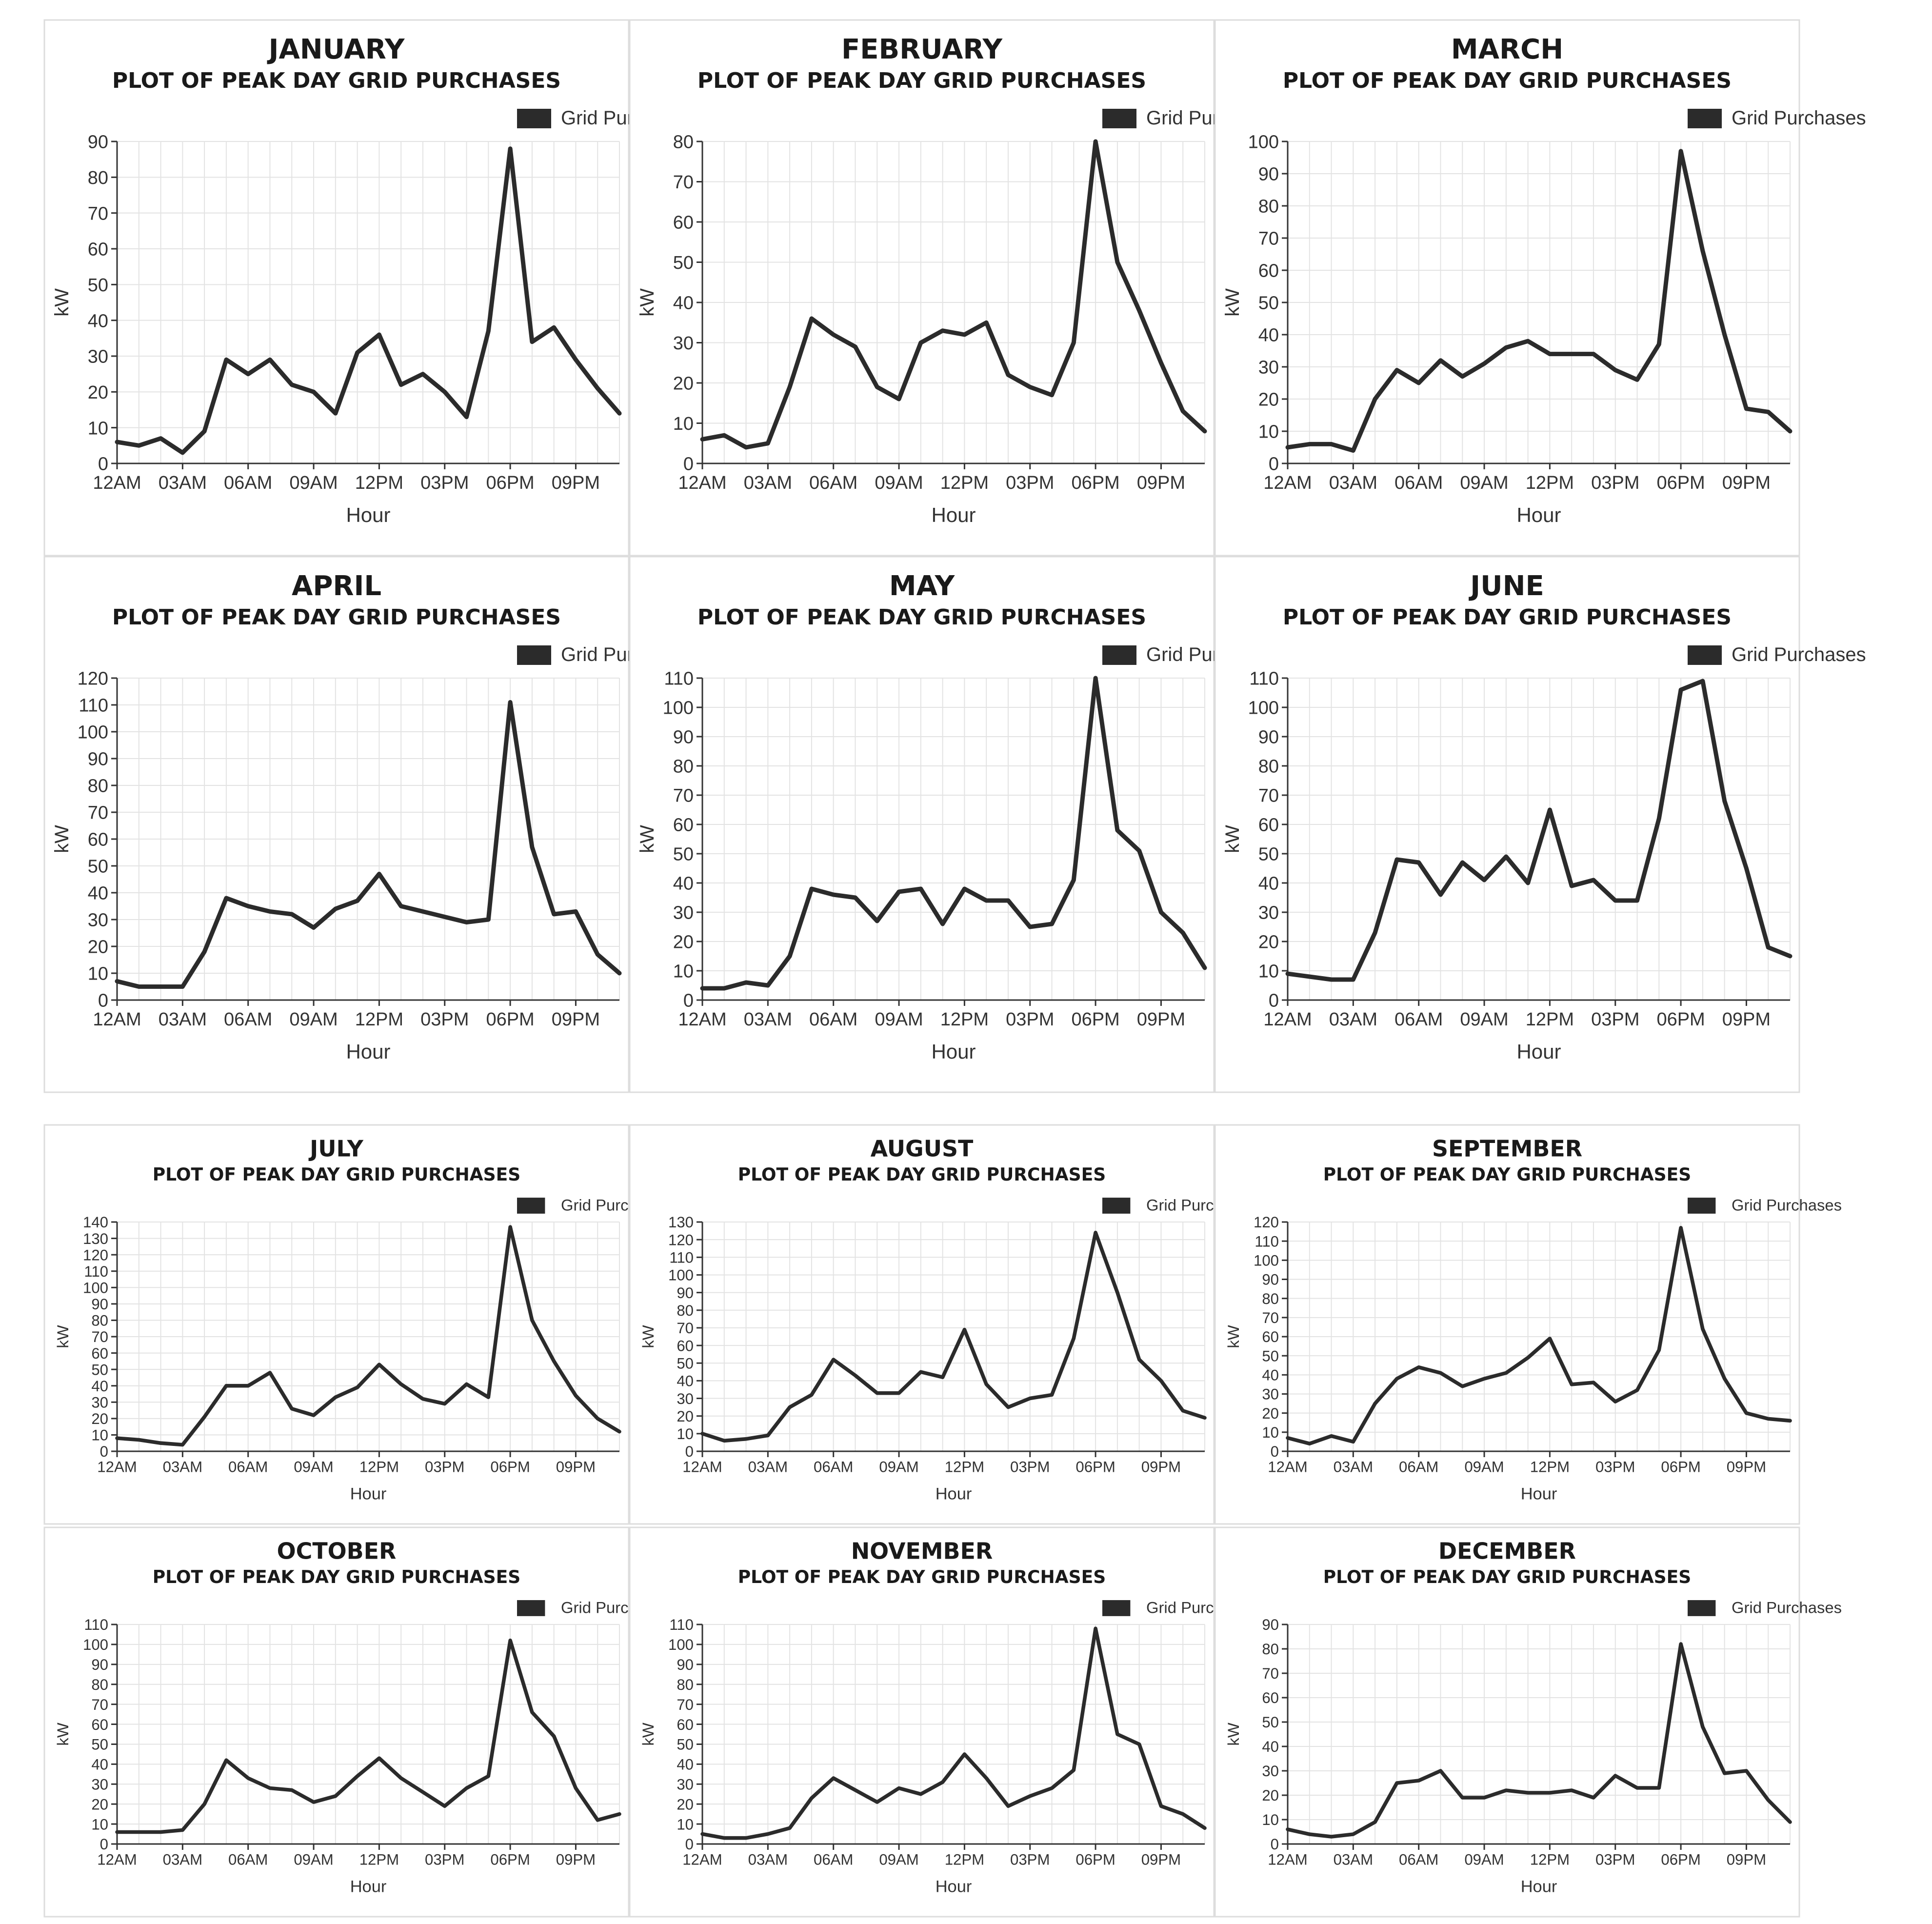 This screenshot has height=1924, width=1932. I want to click on y-tick-label: 40, so click(1270, 1375).